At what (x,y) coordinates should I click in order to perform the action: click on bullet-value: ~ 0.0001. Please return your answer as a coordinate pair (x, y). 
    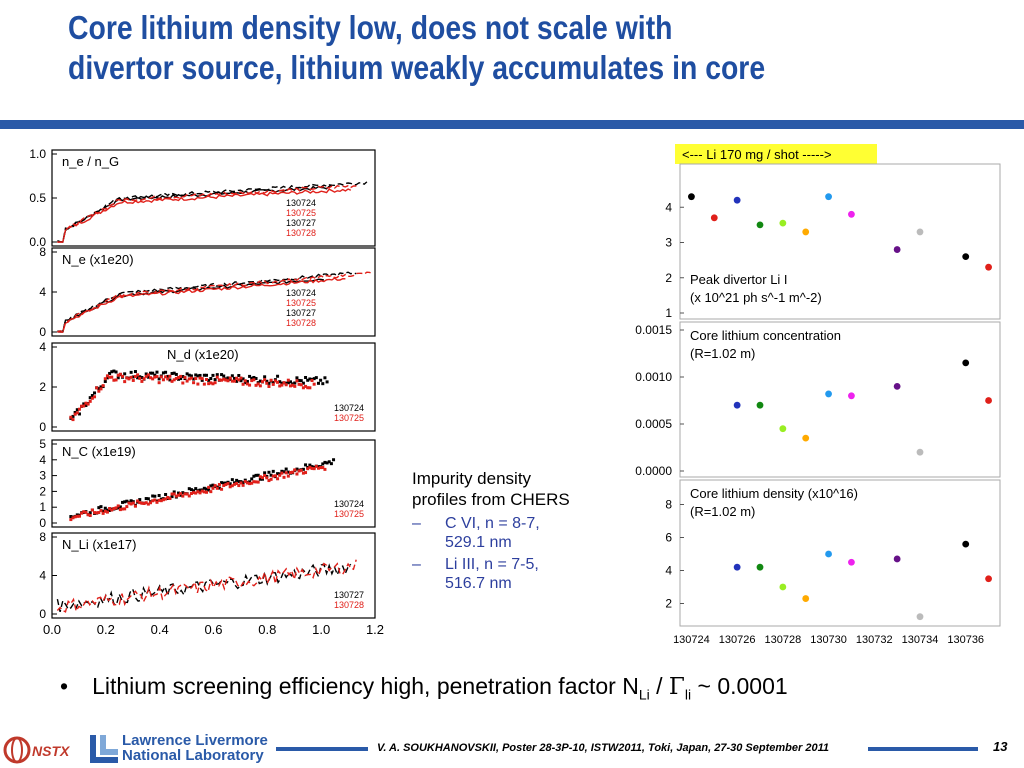
    Looking at the image, I should click on (739, 686).